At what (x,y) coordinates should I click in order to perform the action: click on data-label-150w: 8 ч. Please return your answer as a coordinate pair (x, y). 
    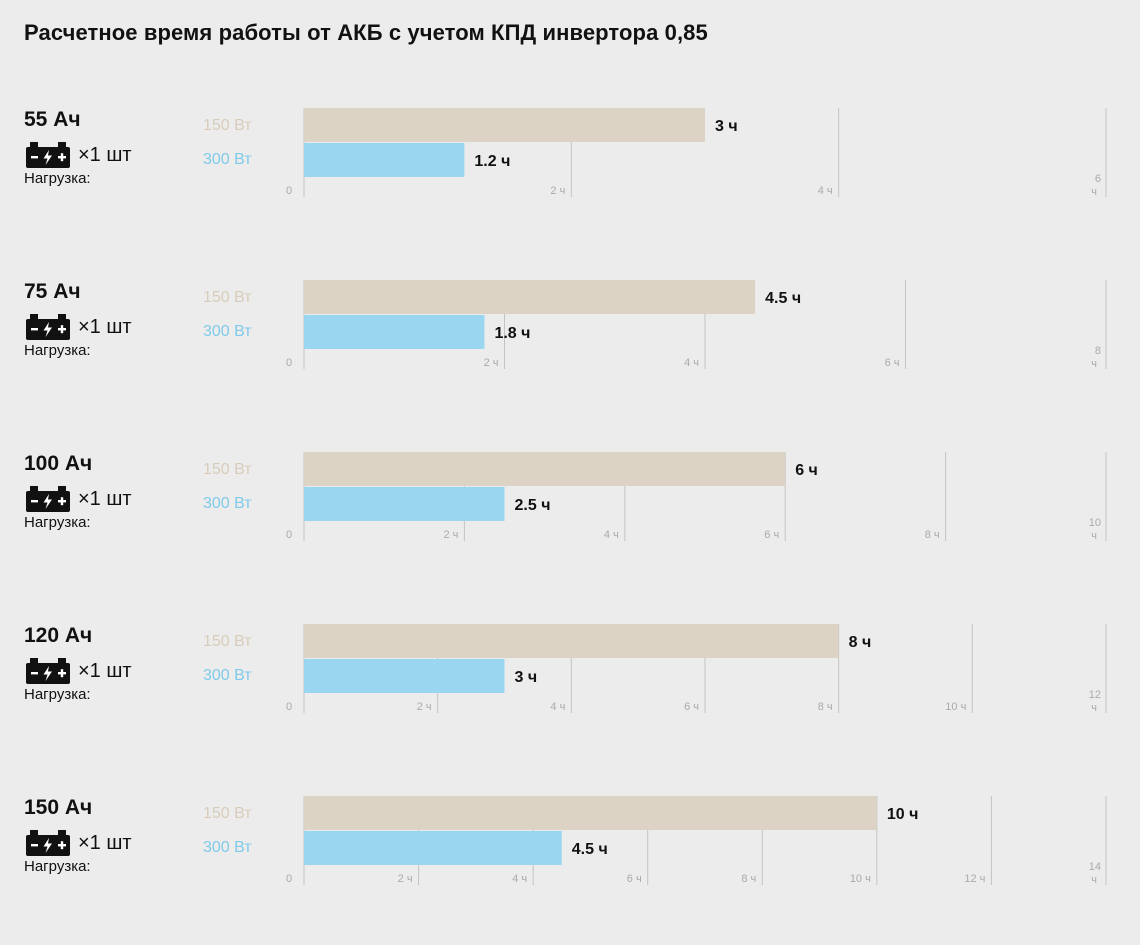
    Looking at the image, I should click on (860, 642).